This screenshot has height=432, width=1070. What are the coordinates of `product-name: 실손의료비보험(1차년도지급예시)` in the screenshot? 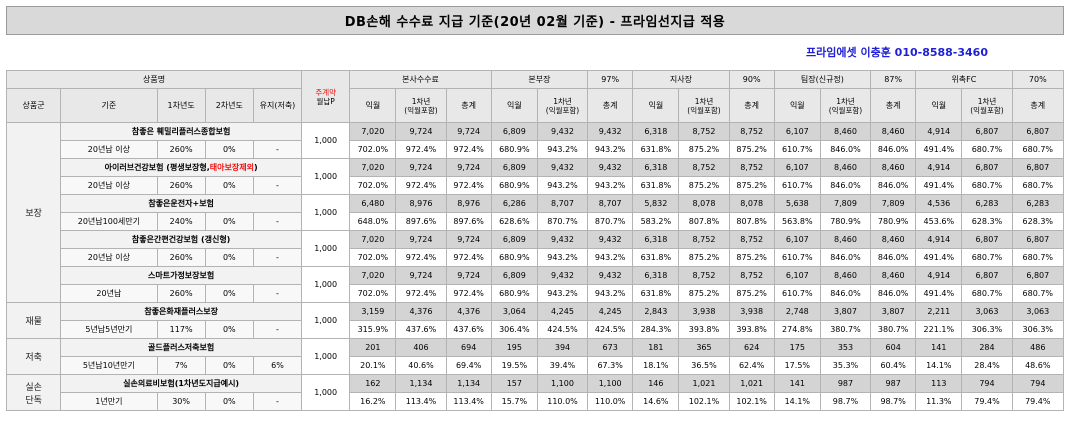 It's located at (181, 383).